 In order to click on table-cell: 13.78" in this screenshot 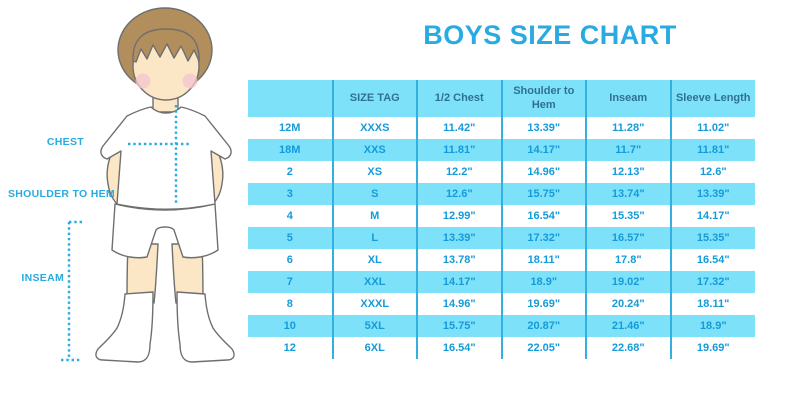, I will do `click(459, 260)`.